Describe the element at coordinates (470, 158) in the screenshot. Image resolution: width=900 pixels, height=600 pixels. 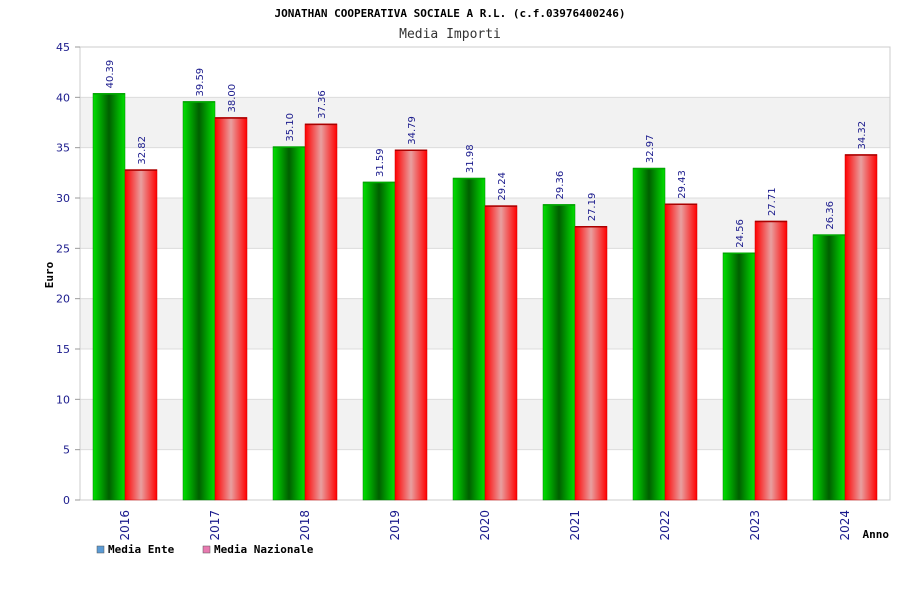
I see `value-label: 31.98` at that location.